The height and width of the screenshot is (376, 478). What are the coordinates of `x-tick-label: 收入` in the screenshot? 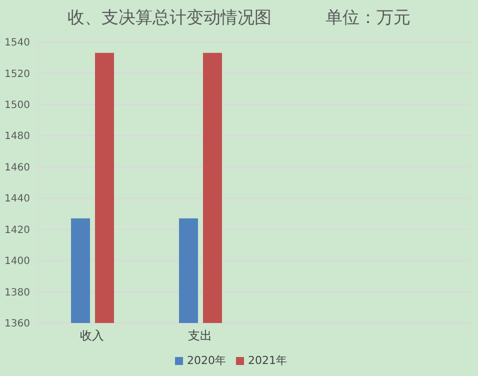 It's located at (92, 335).